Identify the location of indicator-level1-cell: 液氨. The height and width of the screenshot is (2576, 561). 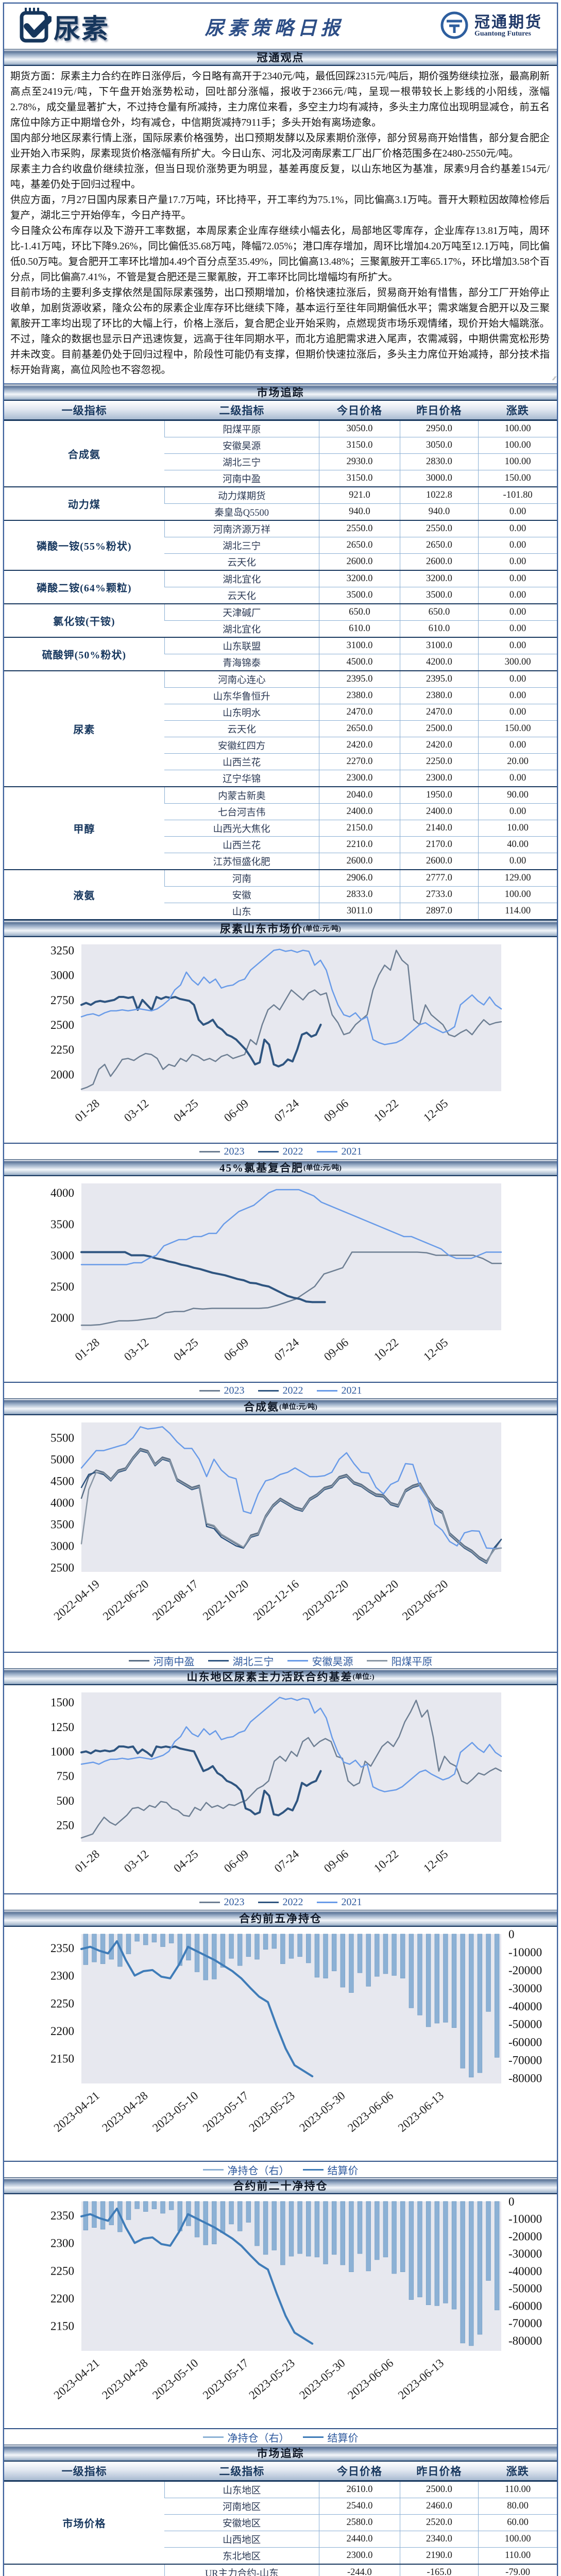
(84, 894).